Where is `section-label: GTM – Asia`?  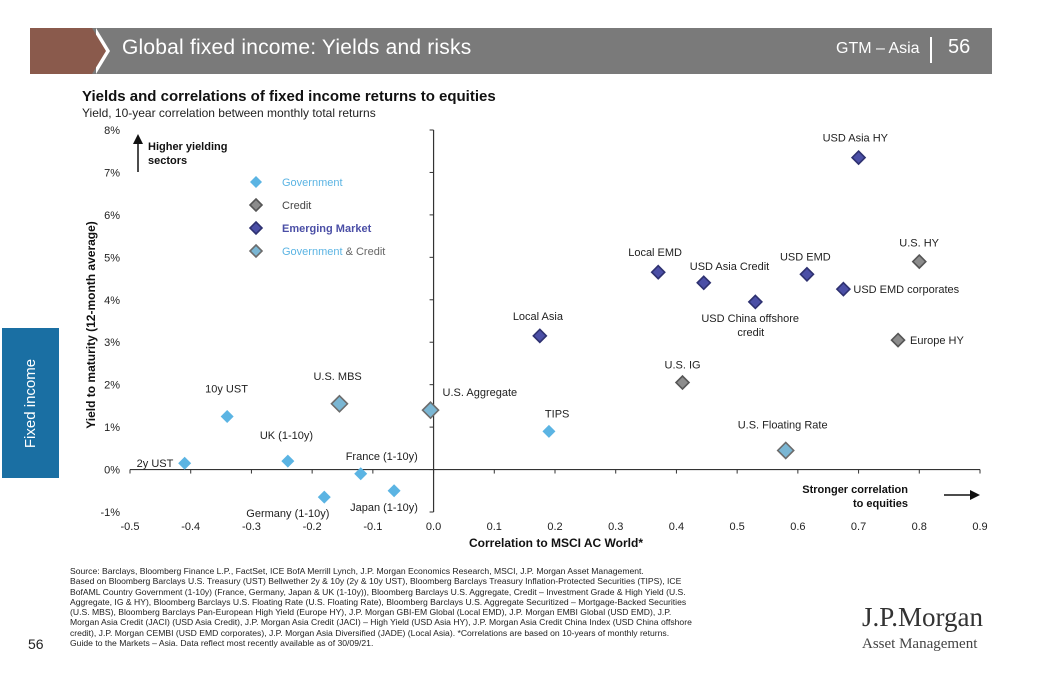
section-label: GTM – Asia is located at coordinates (878, 48).